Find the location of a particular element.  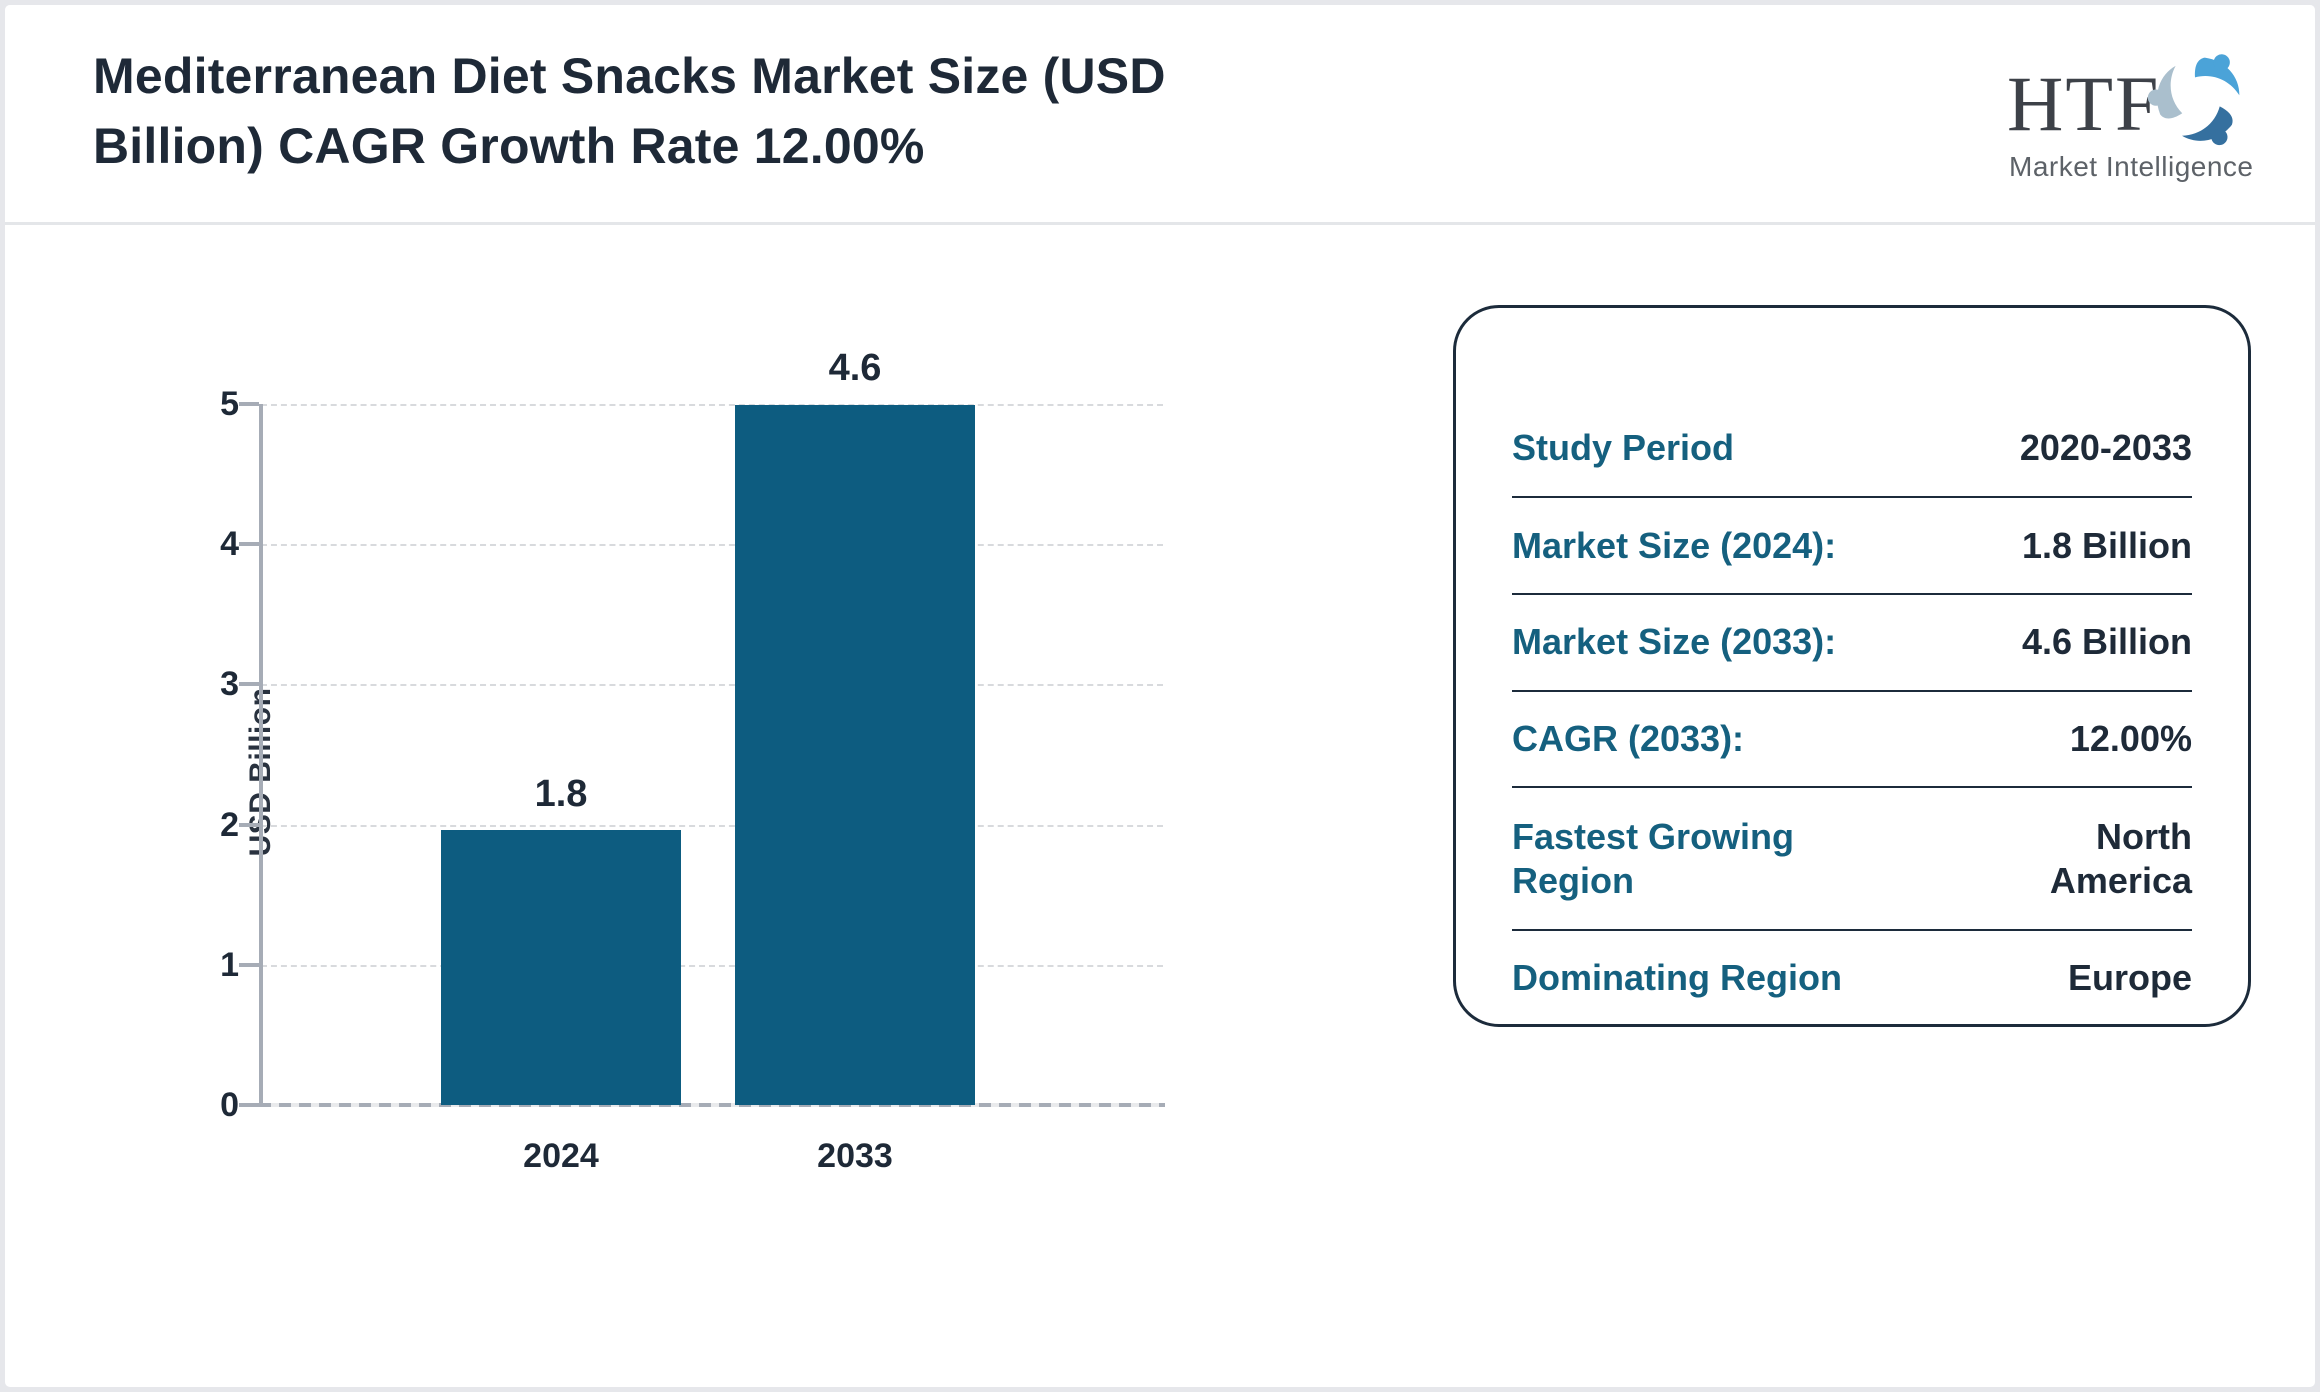

bar-value-label-2024: 1.8 is located at coordinates (561, 794).